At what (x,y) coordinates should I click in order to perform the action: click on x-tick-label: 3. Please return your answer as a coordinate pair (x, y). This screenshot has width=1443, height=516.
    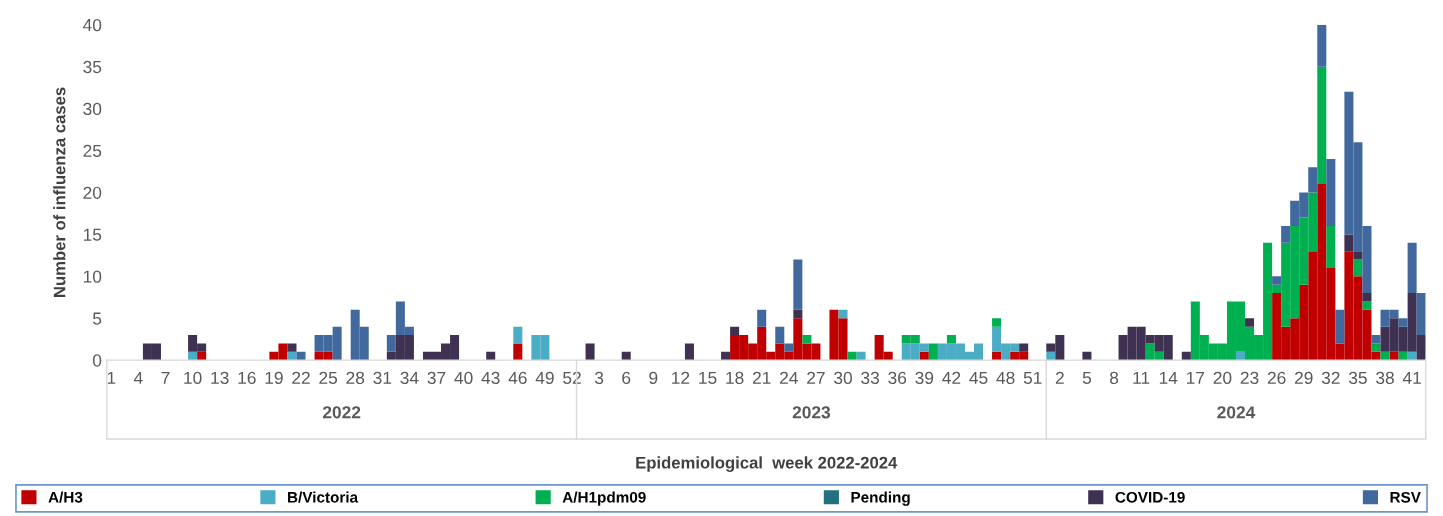
    Looking at the image, I should click on (599, 378).